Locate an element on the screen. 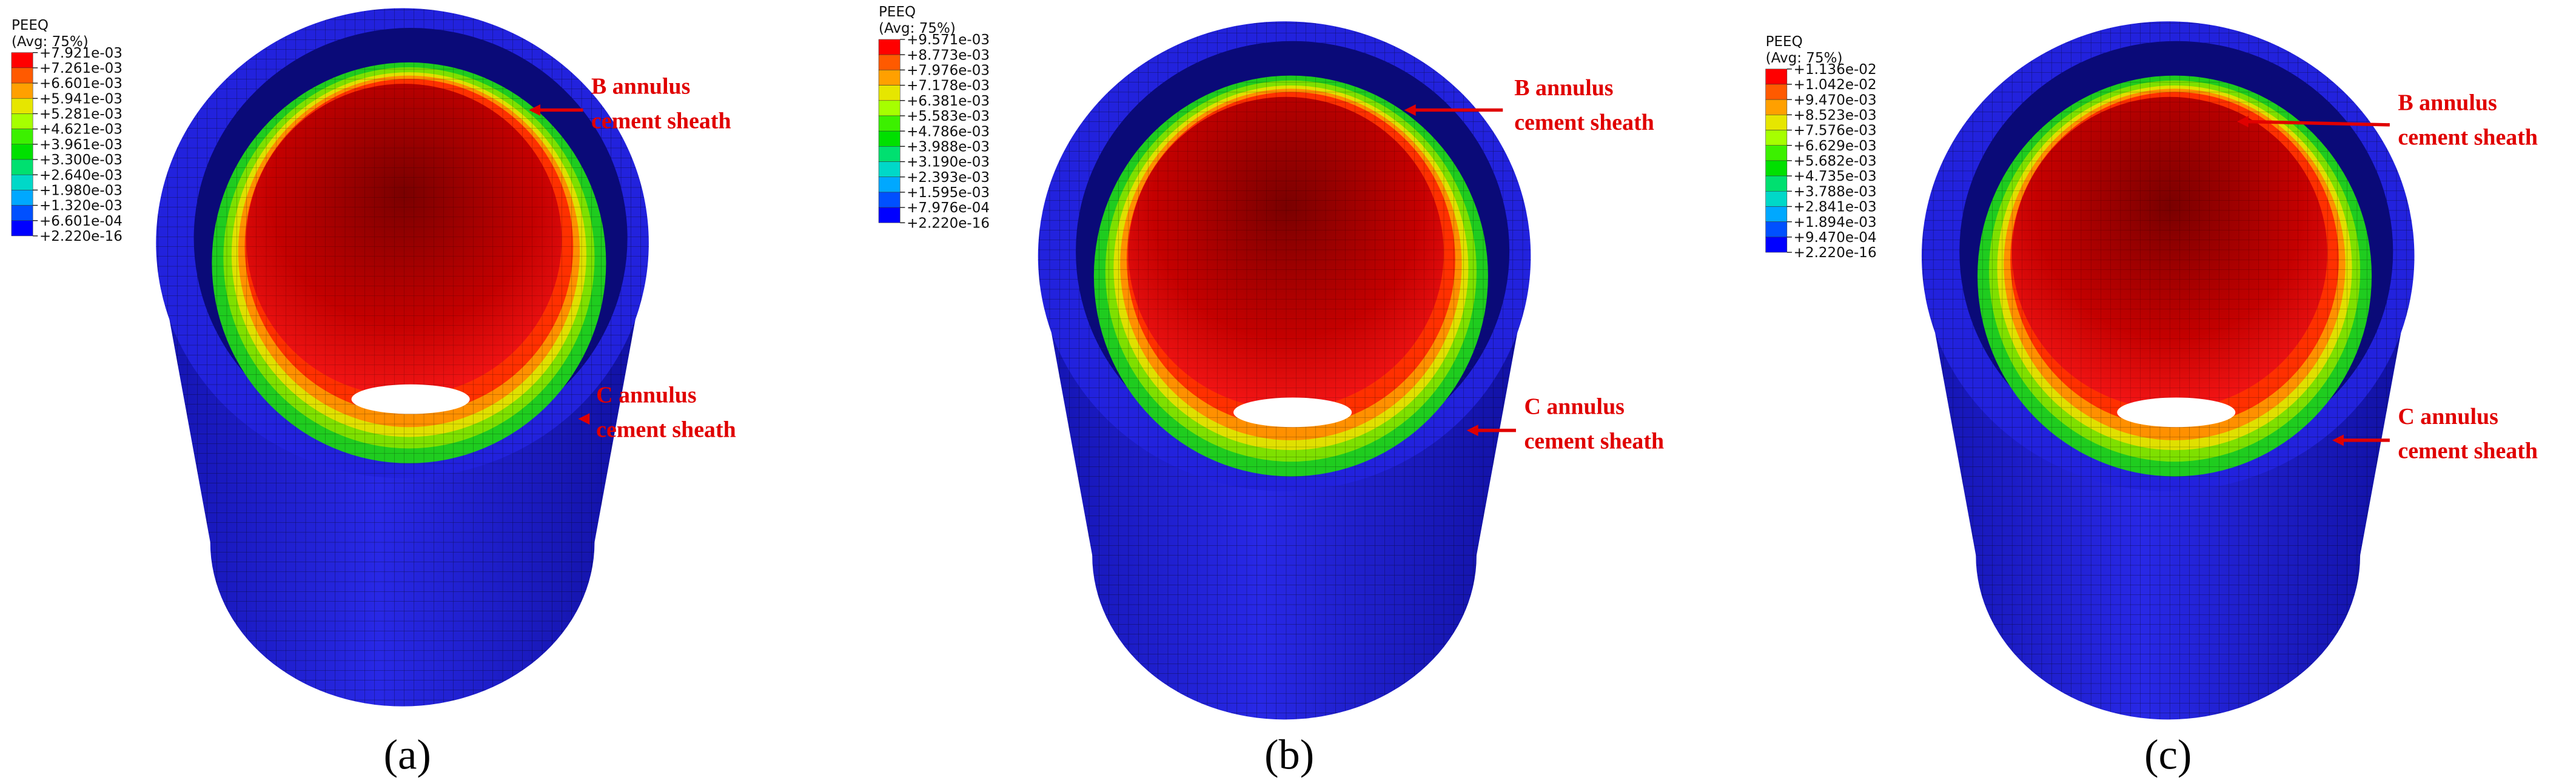 This screenshot has height=783, width=2576. legend-label: +5.583e-03 is located at coordinates (949, 116).